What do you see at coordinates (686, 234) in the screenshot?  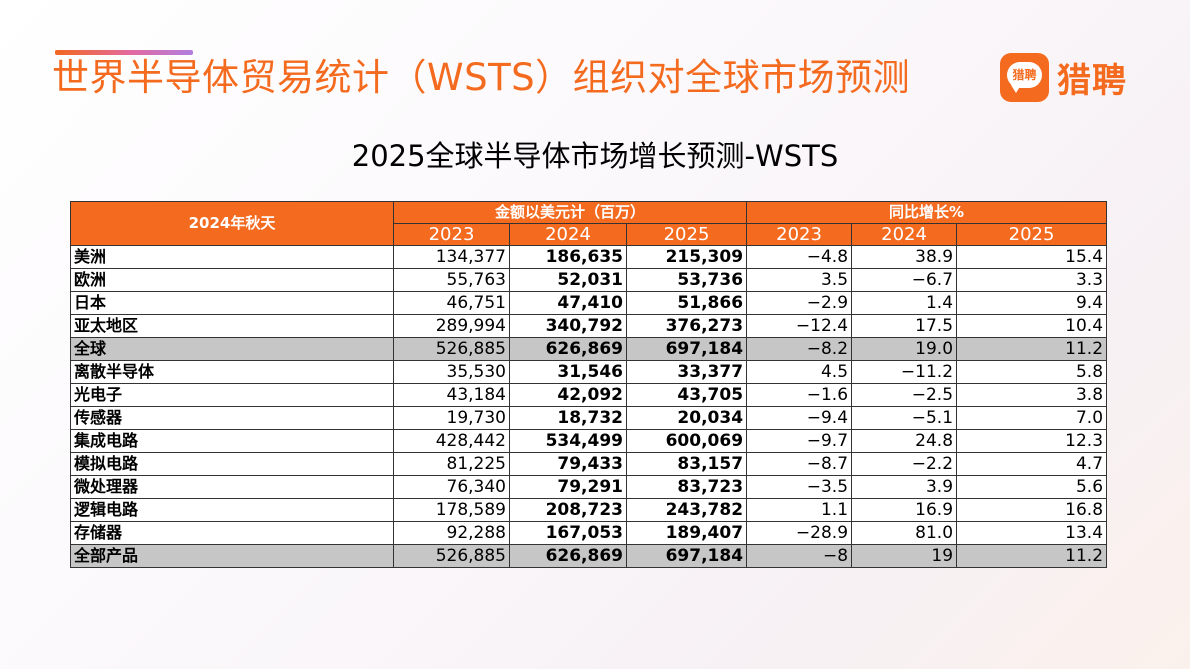 I see `year-header: 2025` at bounding box center [686, 234].